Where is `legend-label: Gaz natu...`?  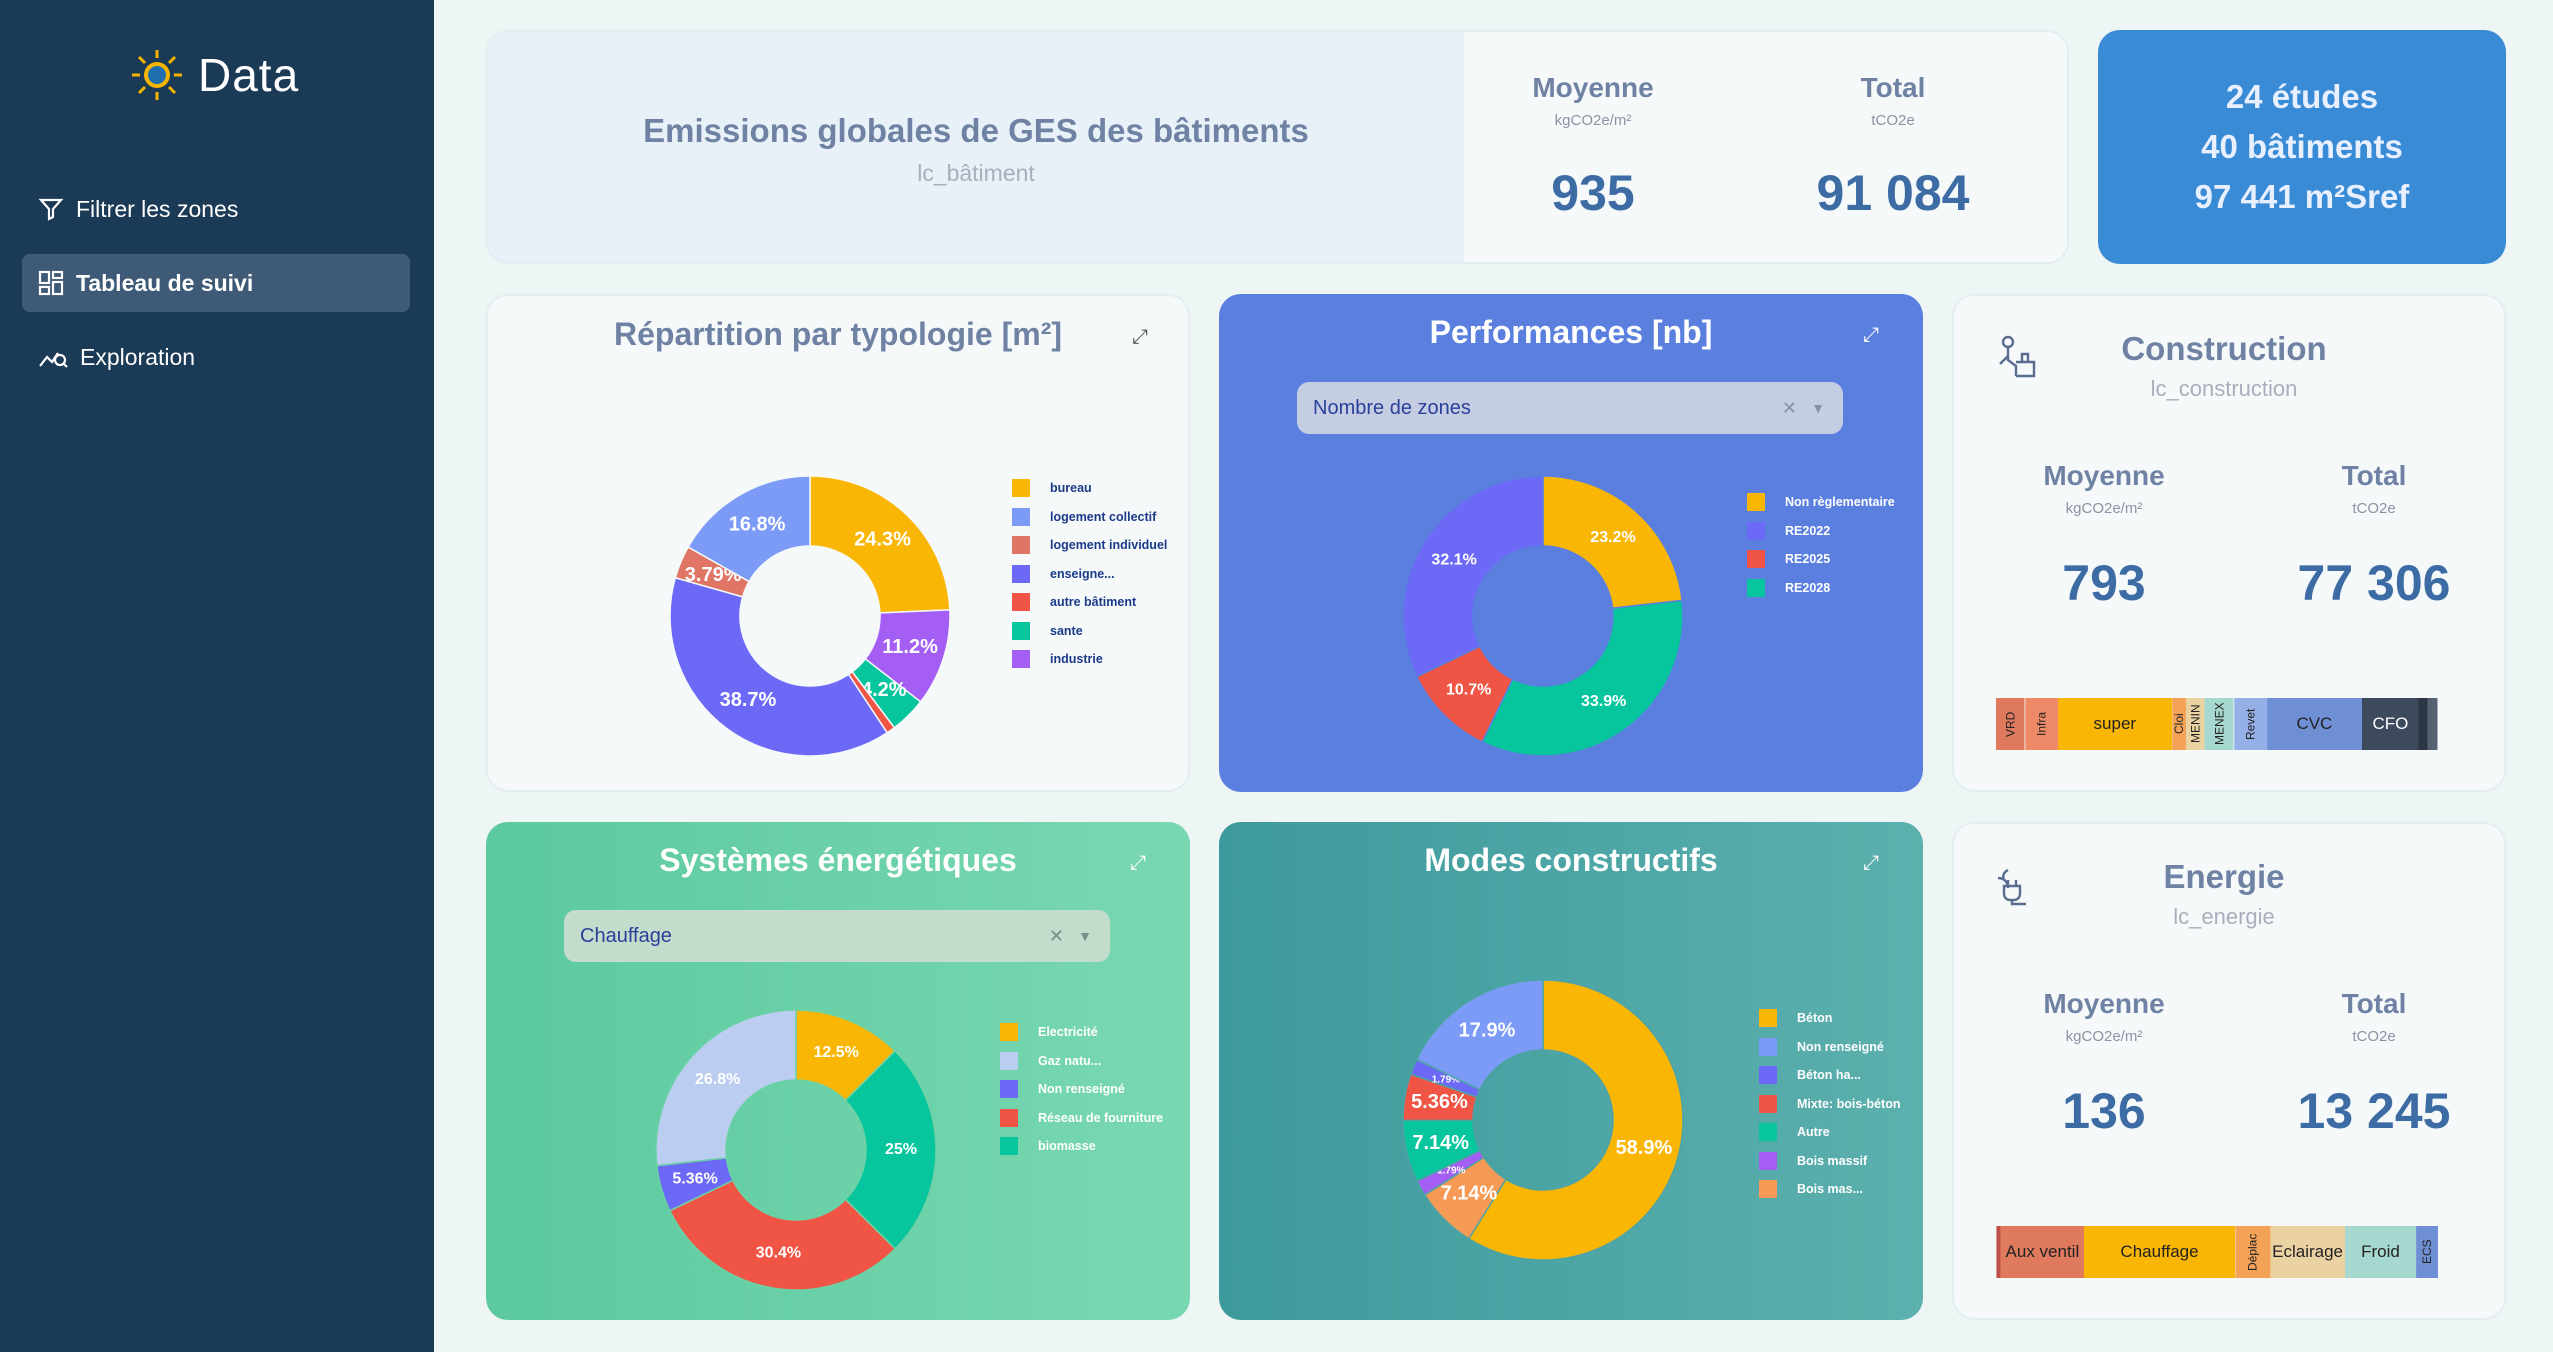 legend-label: Gaz natu... is located at coordinates (1070, 1060).